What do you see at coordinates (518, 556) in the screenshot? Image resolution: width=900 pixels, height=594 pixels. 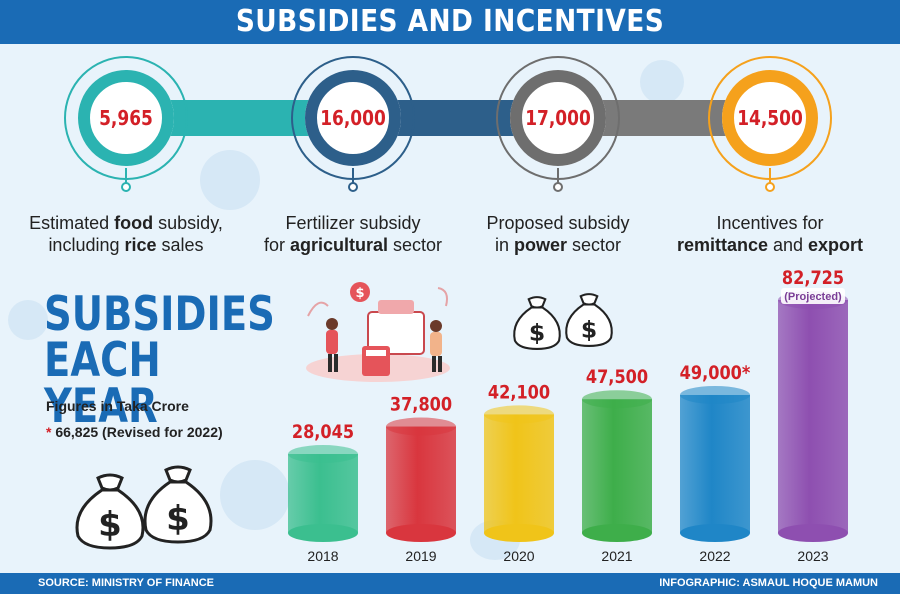 I see `x-tick-label-2020: 2020` at bounding box center [518, 556].